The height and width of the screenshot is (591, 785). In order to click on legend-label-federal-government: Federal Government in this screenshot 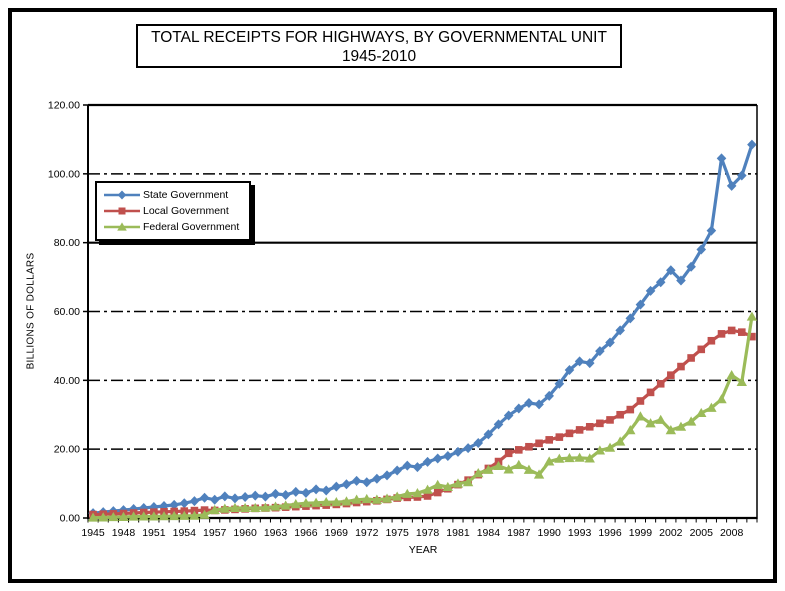, I will do `click(191, 227)`.